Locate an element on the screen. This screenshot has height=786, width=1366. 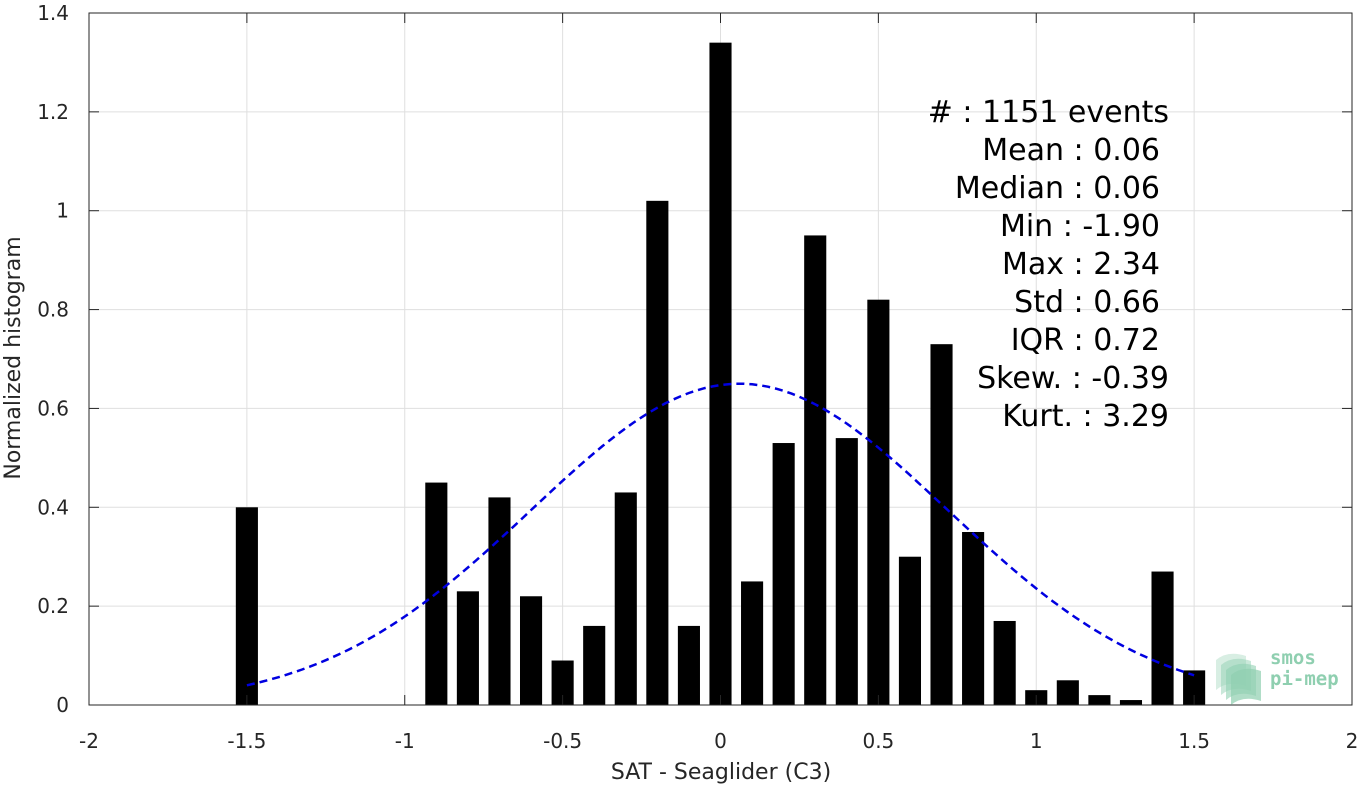
x-tick-label: 0.5 is located at coordinates (878, 741).